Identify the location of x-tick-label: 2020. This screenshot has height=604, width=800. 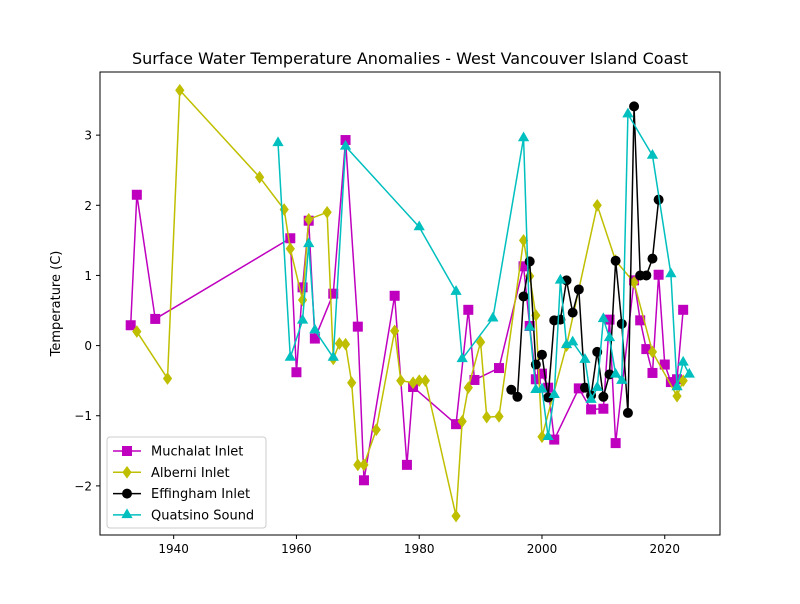
(664, 549).